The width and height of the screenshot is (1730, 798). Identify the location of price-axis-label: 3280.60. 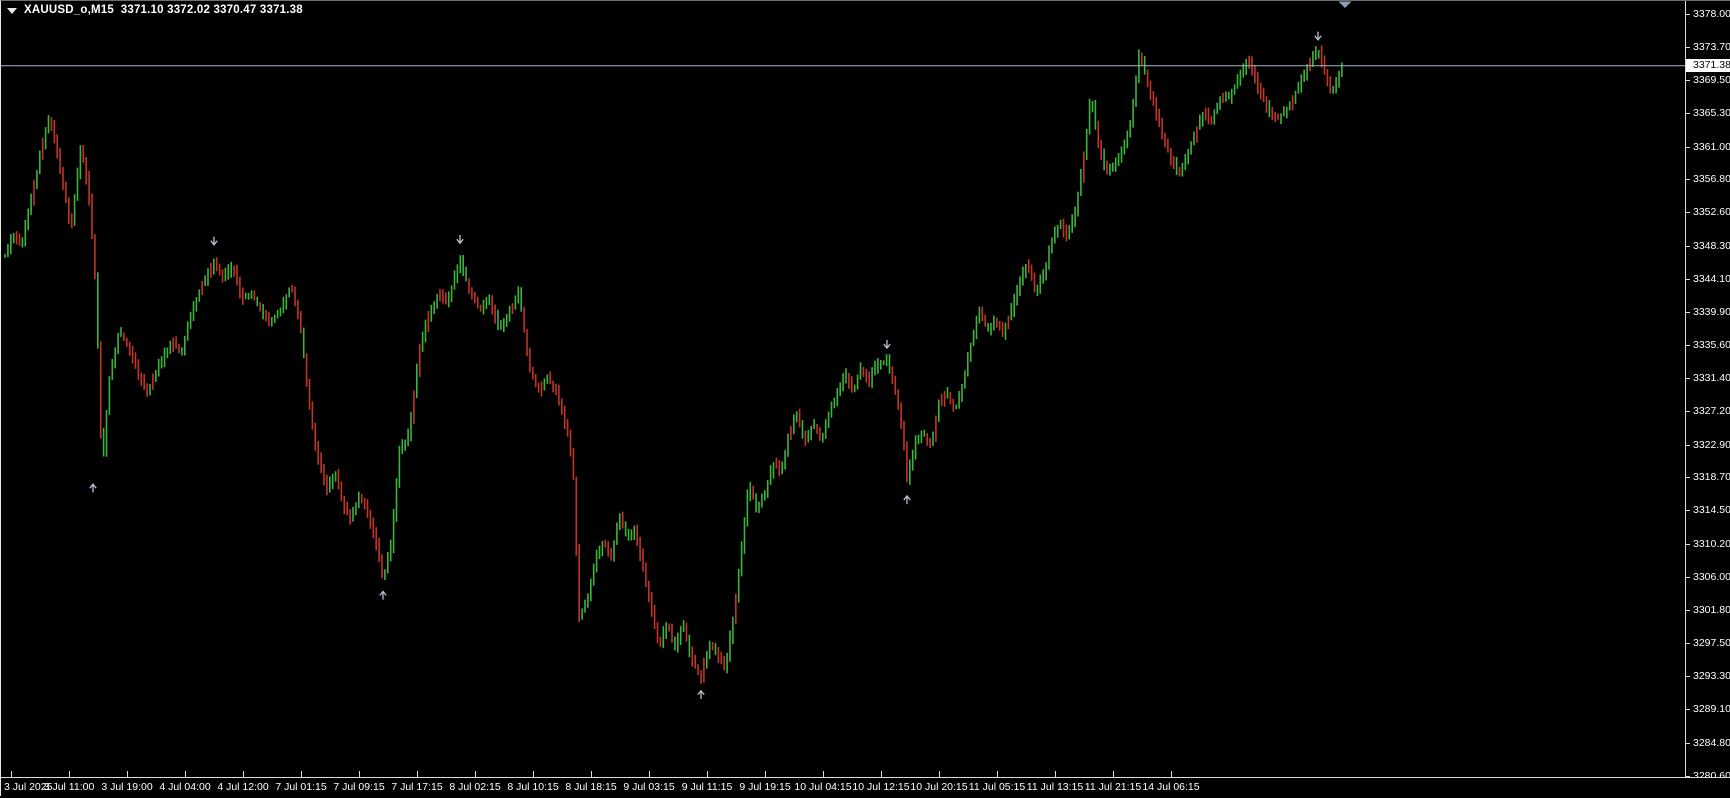
(1711, 775).